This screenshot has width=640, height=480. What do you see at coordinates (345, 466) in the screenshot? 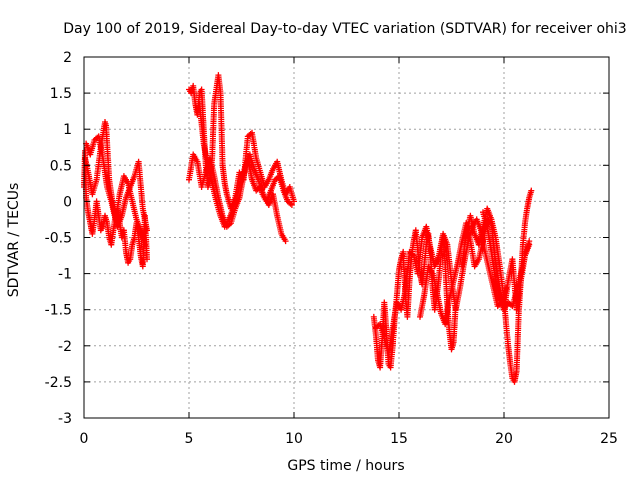
I see `x-axis-label: GPS time / hours` at bounding box center [345, 466].